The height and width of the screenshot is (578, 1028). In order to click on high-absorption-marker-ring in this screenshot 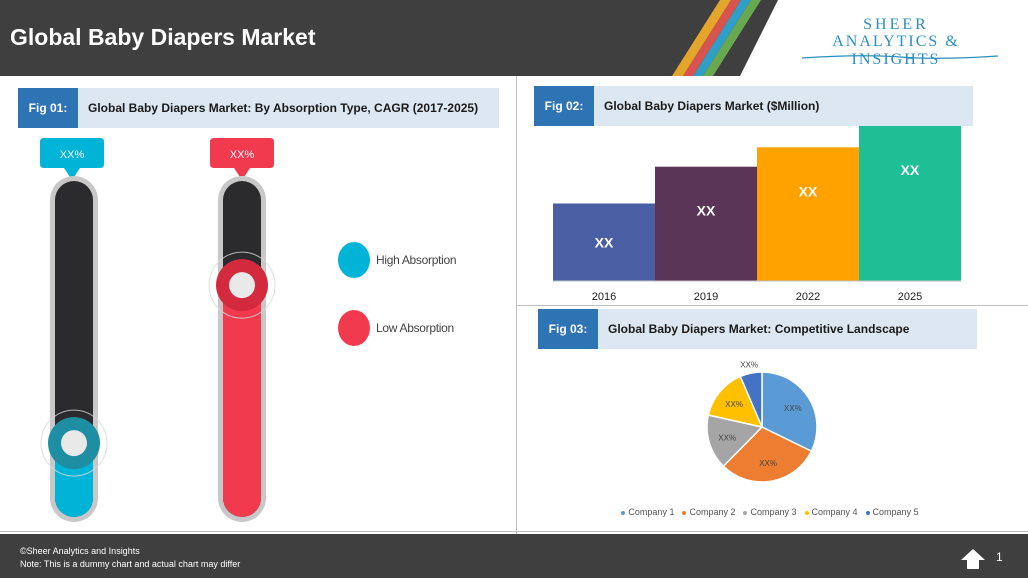, I will do `click(74, 443)`.